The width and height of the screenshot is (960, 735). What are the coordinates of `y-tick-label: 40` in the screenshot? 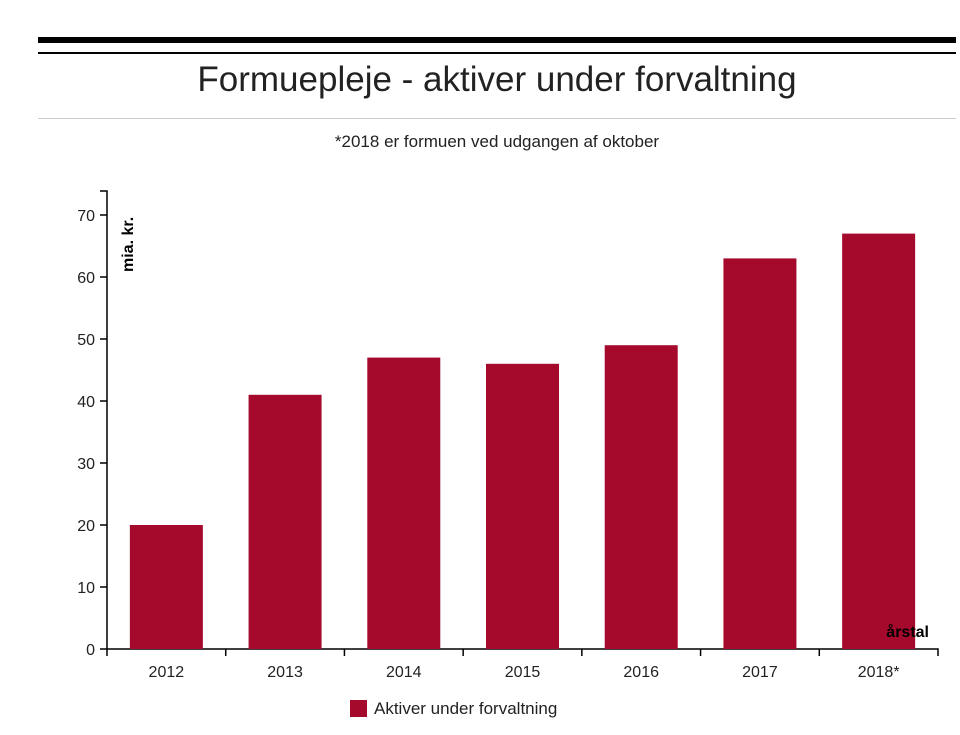 It's located at (86, 402).